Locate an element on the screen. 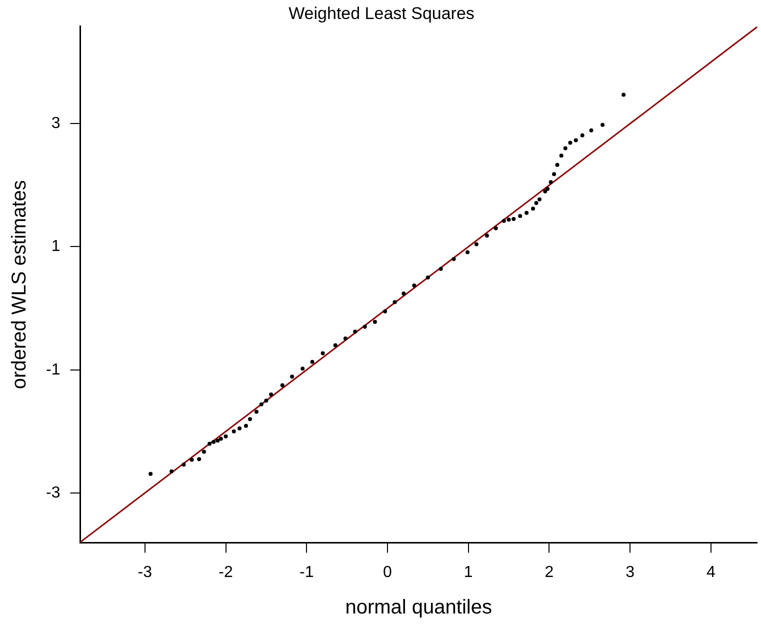  y-tick-label: -1 is located at coordinates (53, 369).